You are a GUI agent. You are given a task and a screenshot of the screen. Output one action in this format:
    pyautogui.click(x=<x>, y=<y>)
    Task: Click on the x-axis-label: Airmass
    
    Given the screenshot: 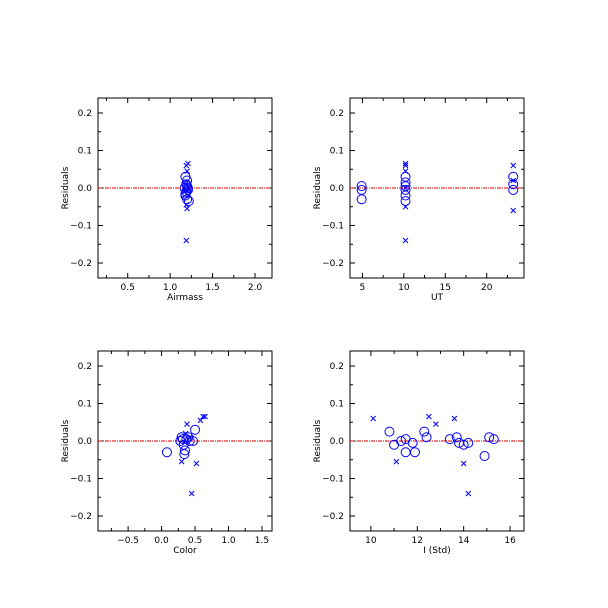 What is the action you would take?
    pyautogui.click(x=185, y=298)
    